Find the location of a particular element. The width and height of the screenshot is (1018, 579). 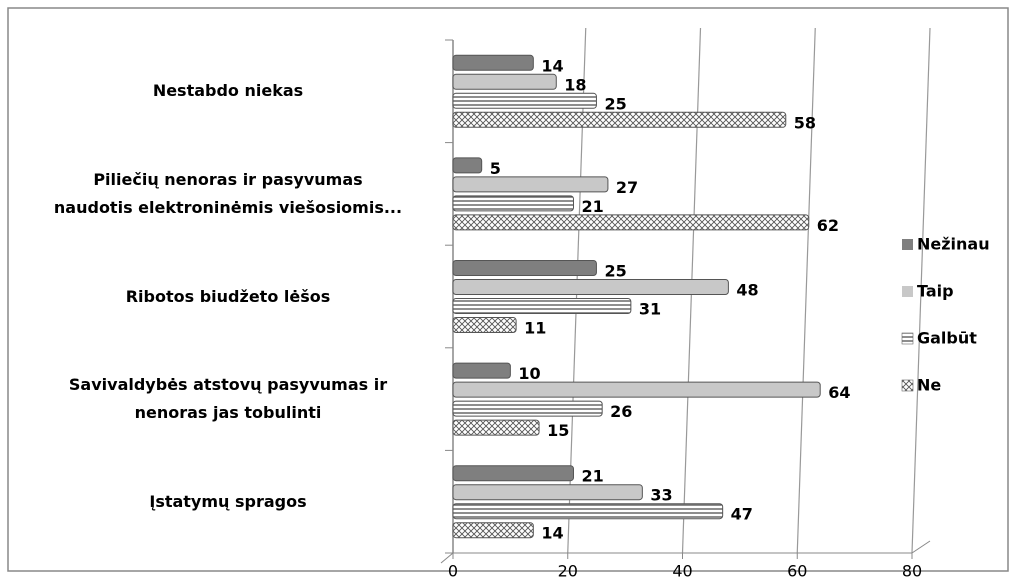

legend-label: Nežinau is located at coordinates (953, 244).